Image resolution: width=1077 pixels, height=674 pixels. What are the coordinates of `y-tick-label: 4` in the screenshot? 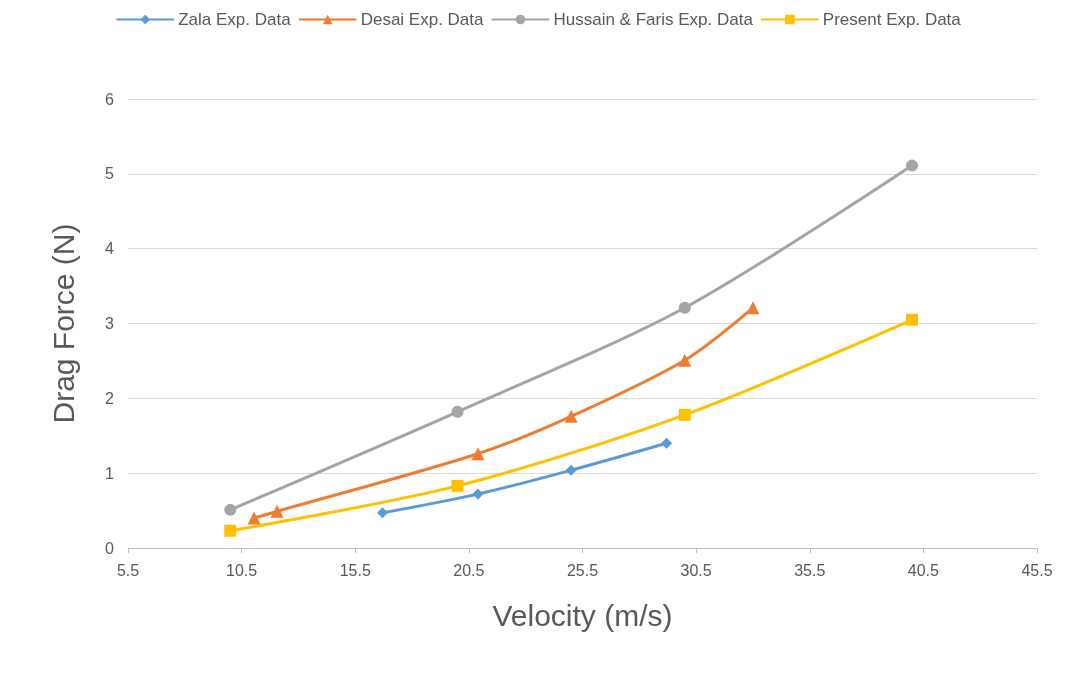 It's located at (110, 249).